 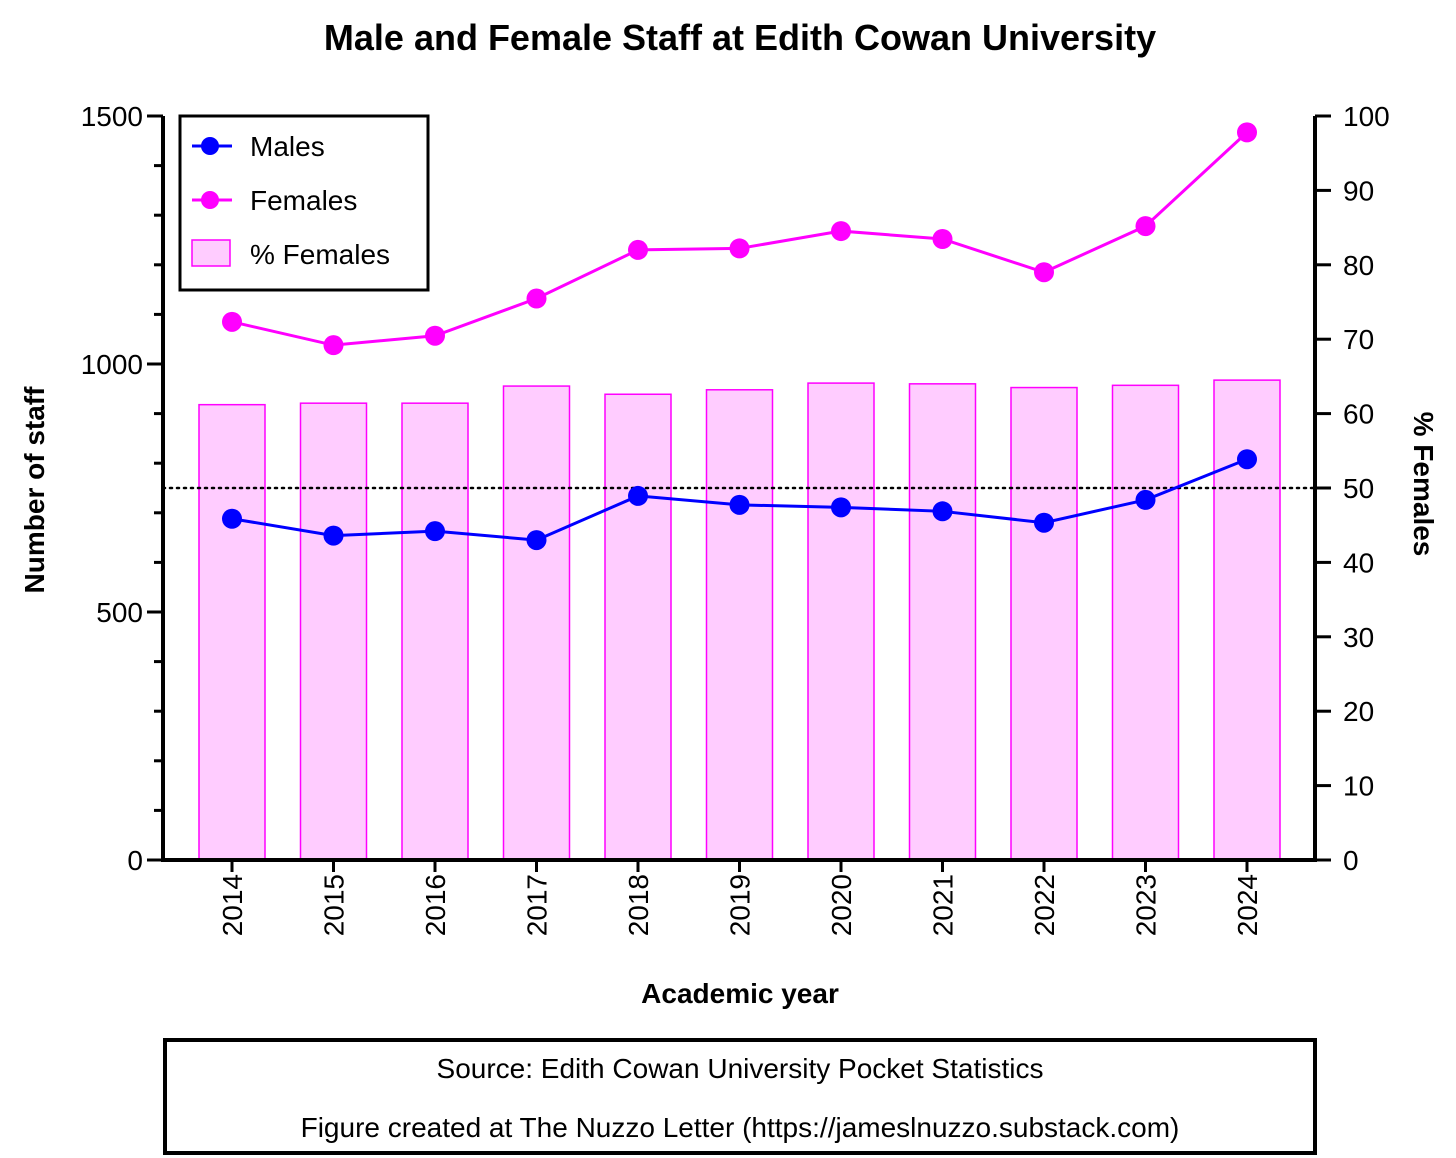 I want to click on x-tick-label: 2018, so click(x=638, y=905).